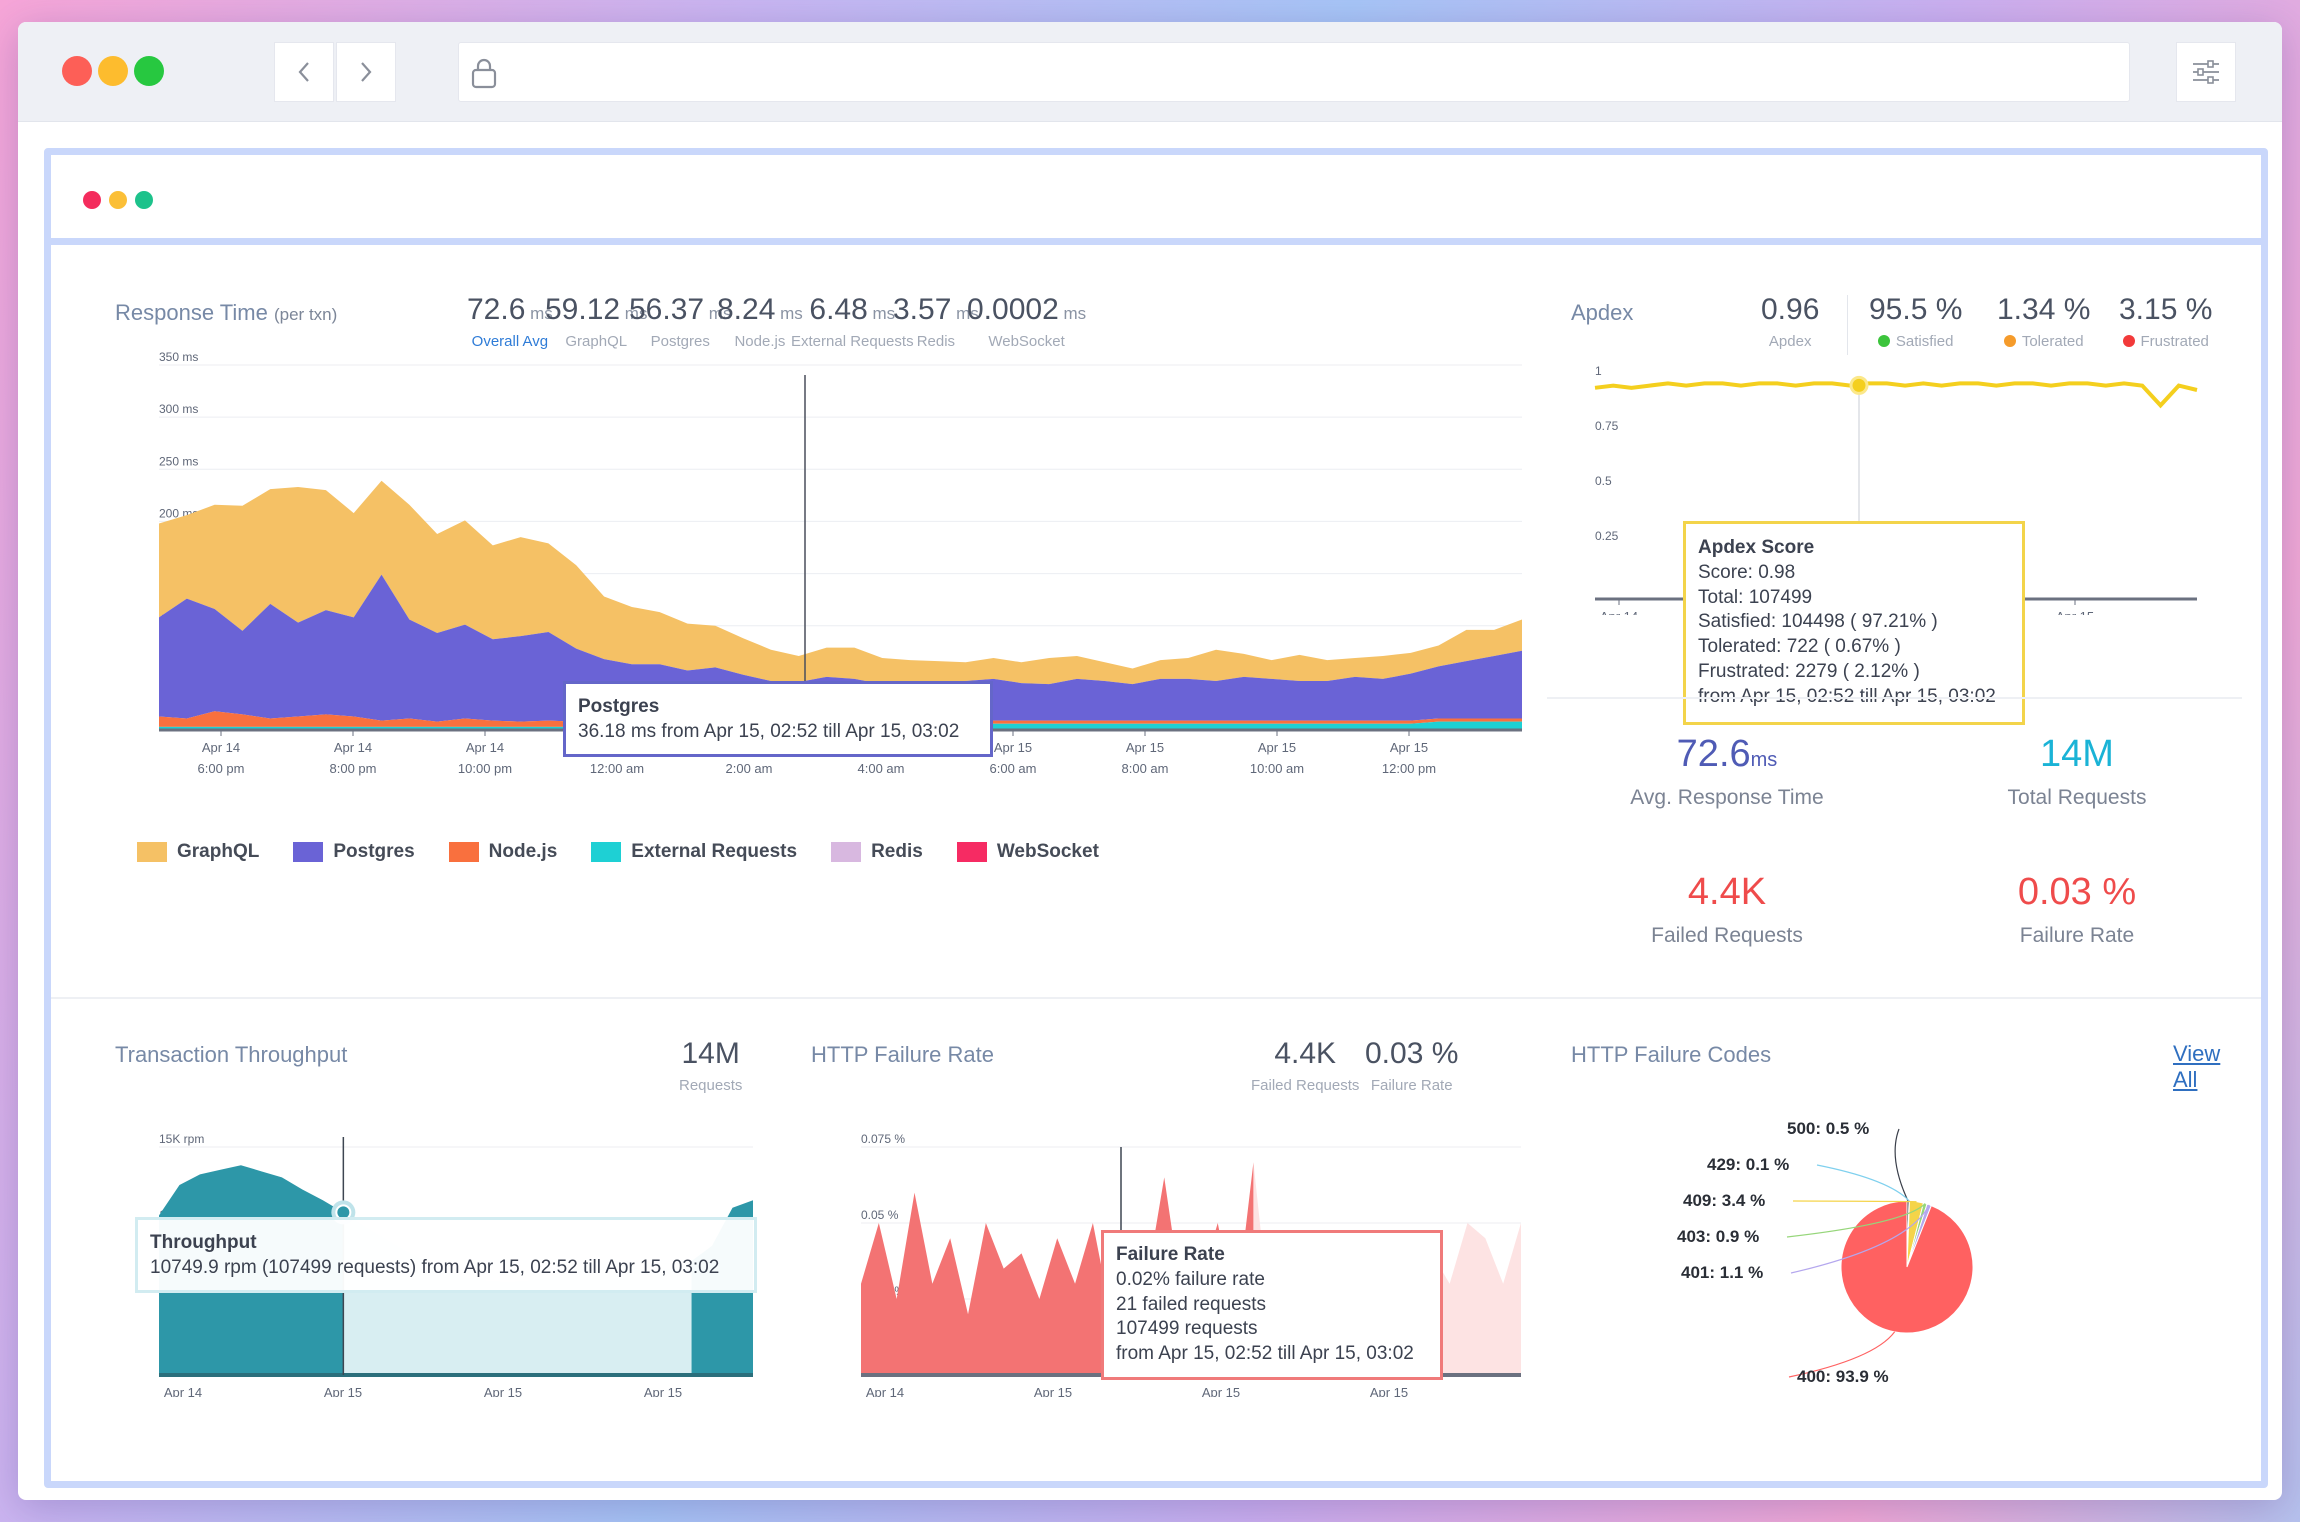  I want to click on apdex-line, so click(1896, 395).